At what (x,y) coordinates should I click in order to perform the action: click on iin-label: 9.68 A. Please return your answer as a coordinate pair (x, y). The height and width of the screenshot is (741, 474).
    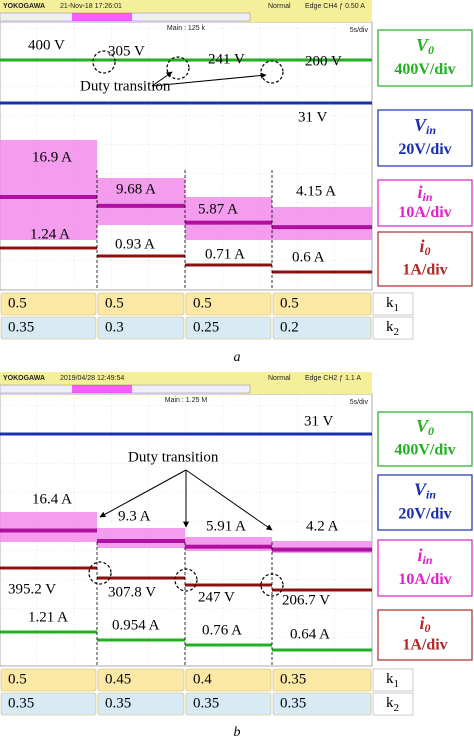
    Looking at the image, I should click on (136, 189).